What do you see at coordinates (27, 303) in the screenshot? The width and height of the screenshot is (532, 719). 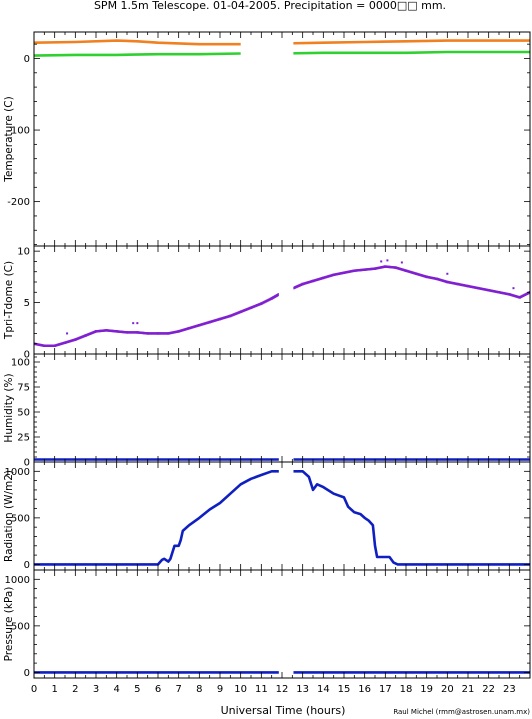 I see `y-tick-label: 5` at bounding box center [27, 303].